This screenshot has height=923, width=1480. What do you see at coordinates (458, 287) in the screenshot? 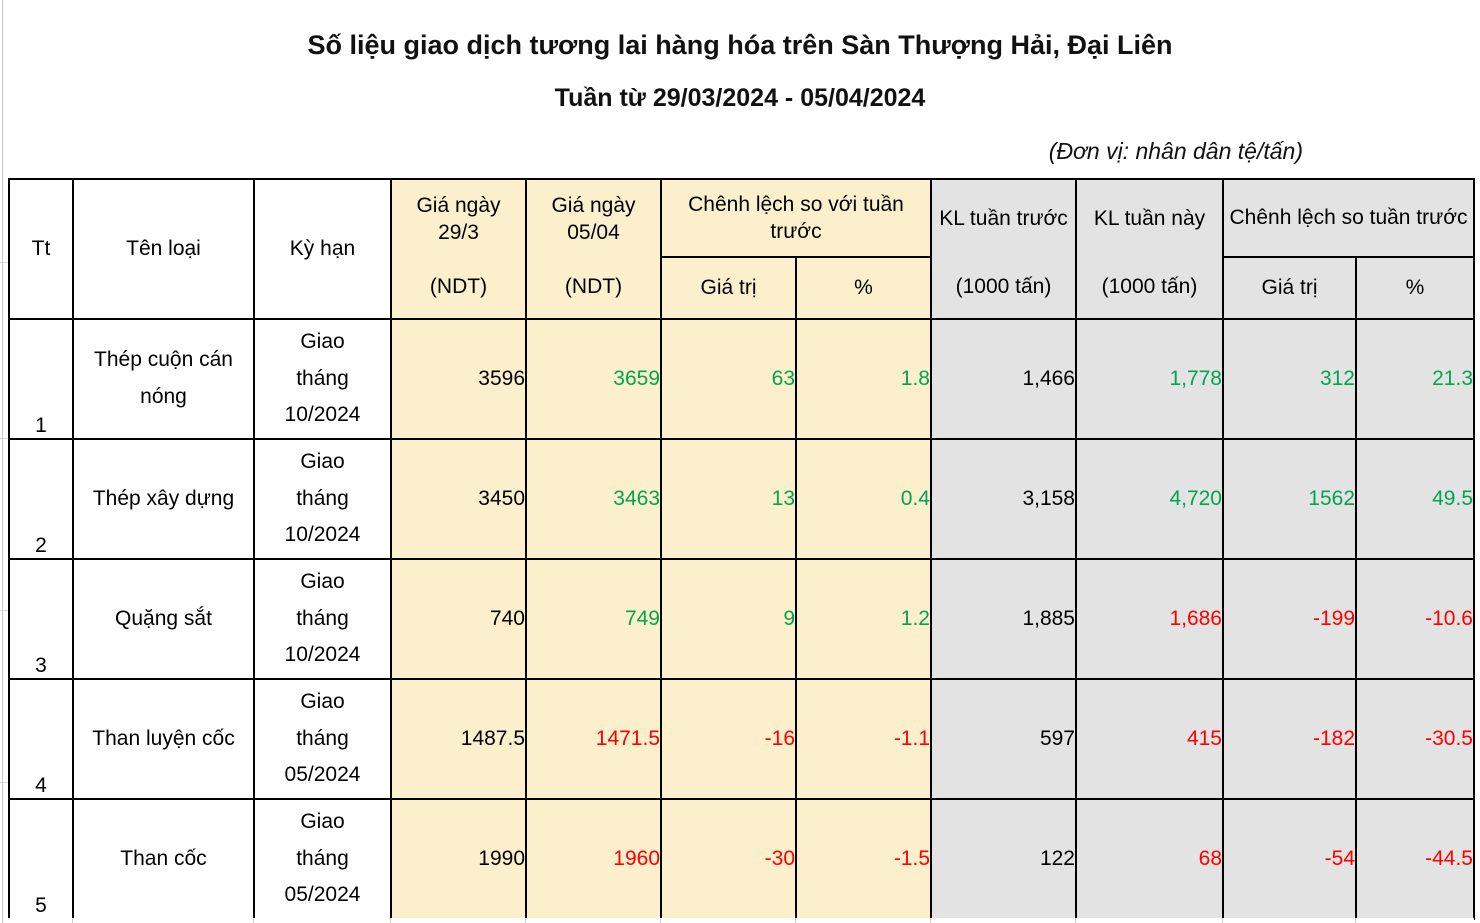
I see `col-header-gia-ngay-29-unit: (NDT)` at bounding box center [458, 287].